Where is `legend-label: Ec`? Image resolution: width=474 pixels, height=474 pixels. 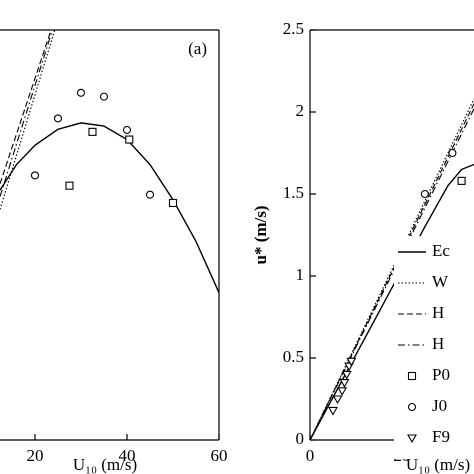 legend-label: Ec is located at coordinates (441, 250).